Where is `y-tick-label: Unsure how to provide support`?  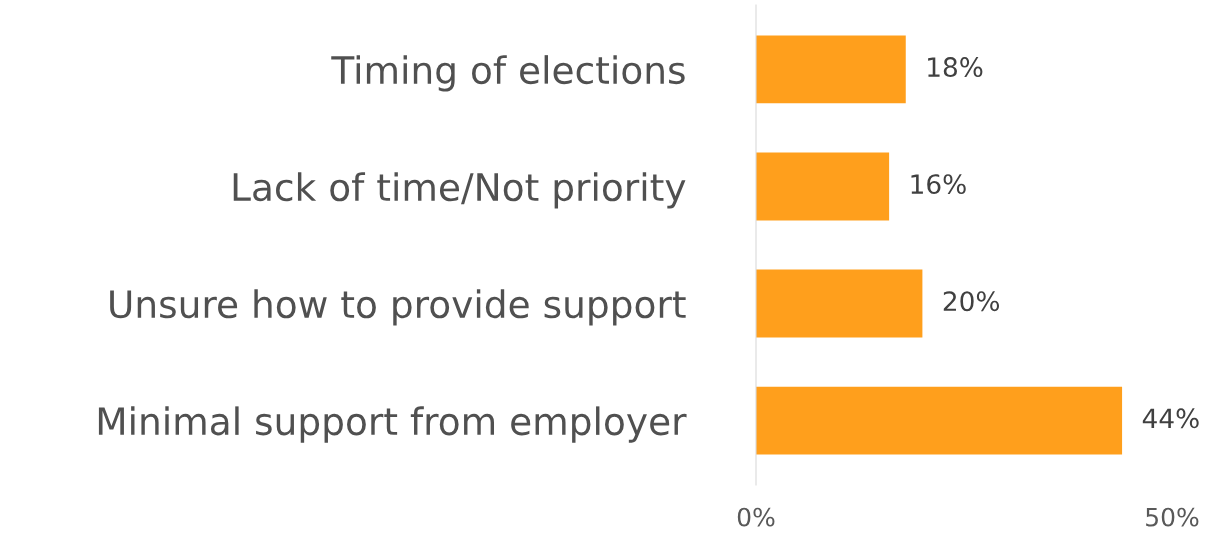
y-tick-label: Unsure how to provide support is located at coordinates (398, 307).